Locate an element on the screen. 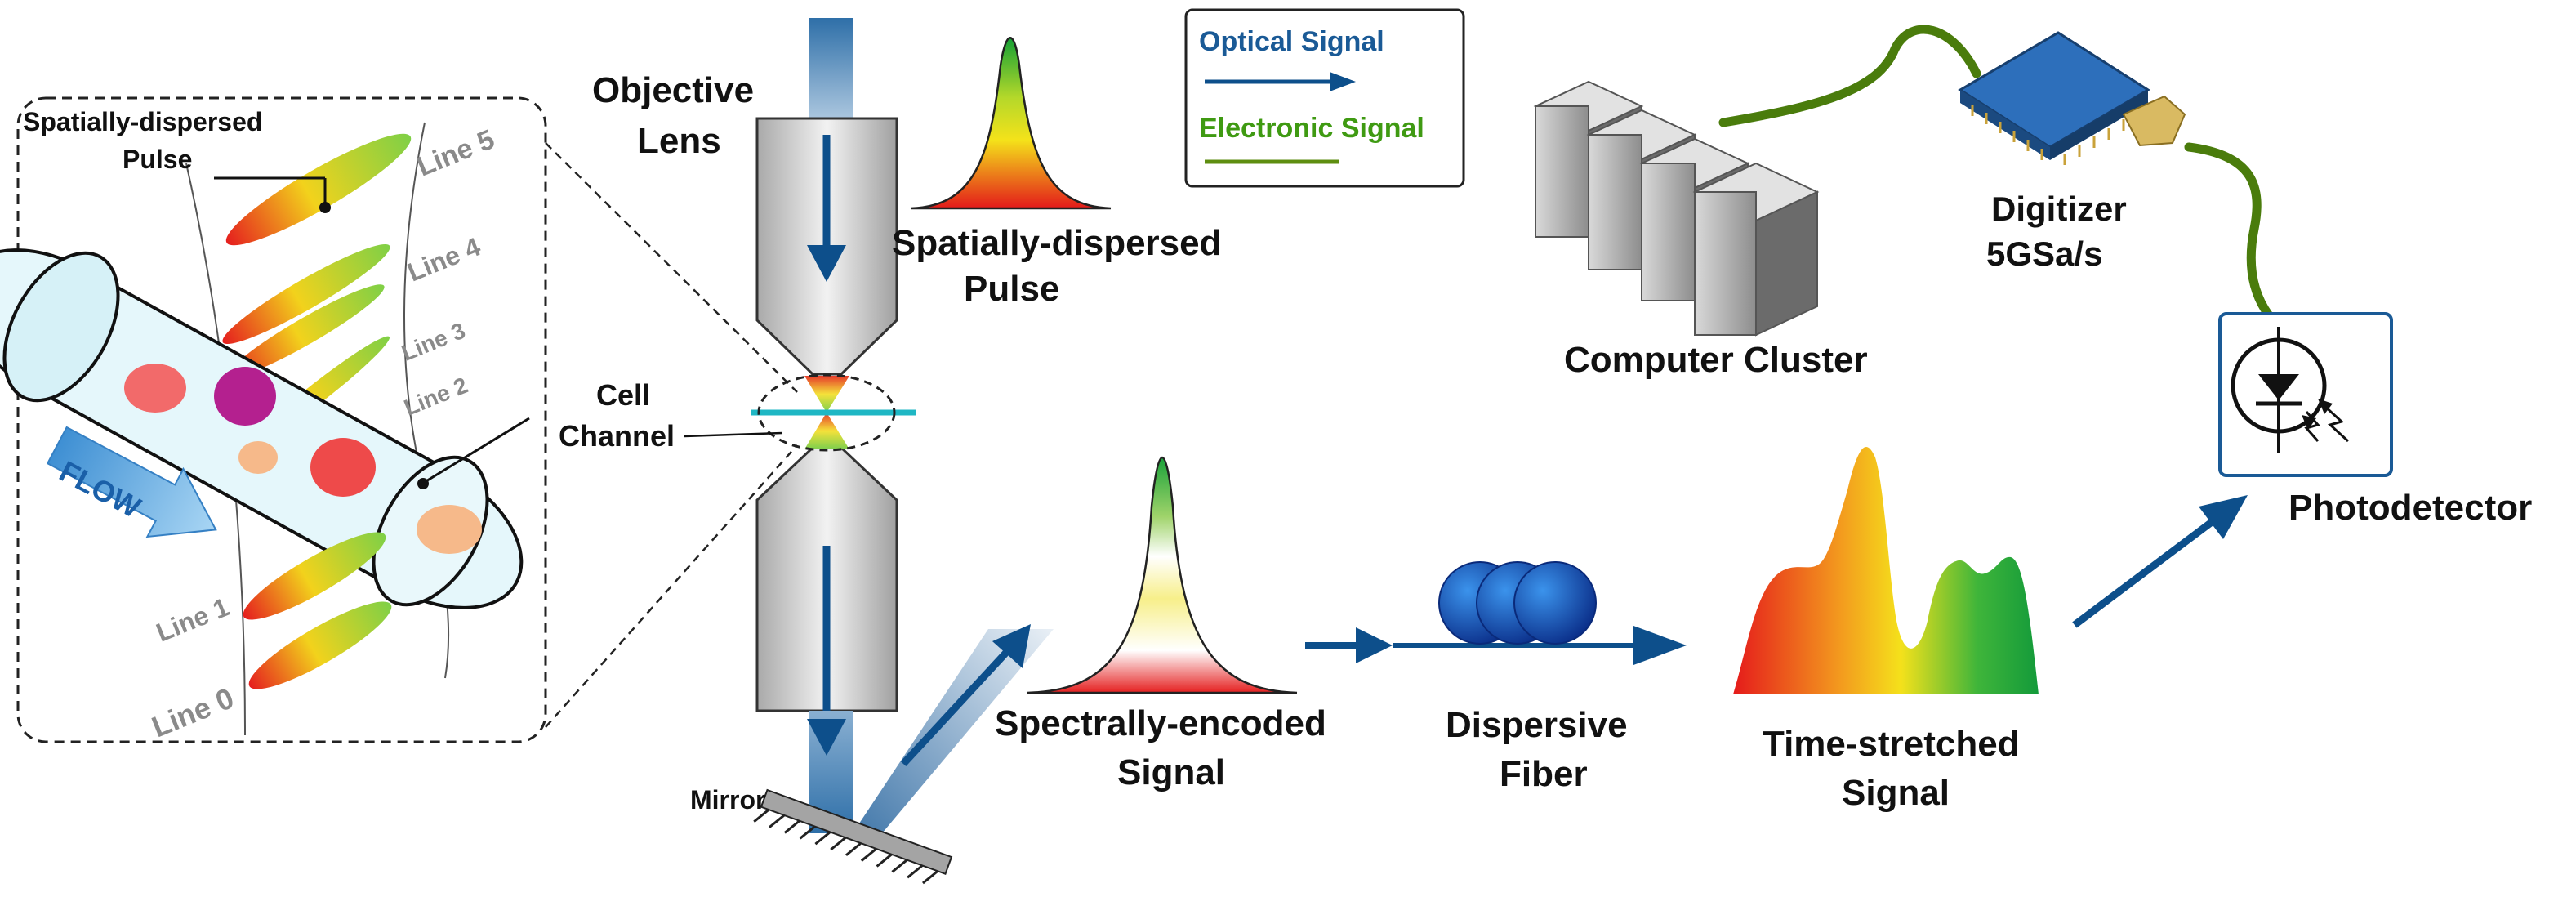 This screenshot has height=897, width=2576. spatial-pulse-graphic: Spatially-dispersed Pulse is located at coordinates (1056, 173).